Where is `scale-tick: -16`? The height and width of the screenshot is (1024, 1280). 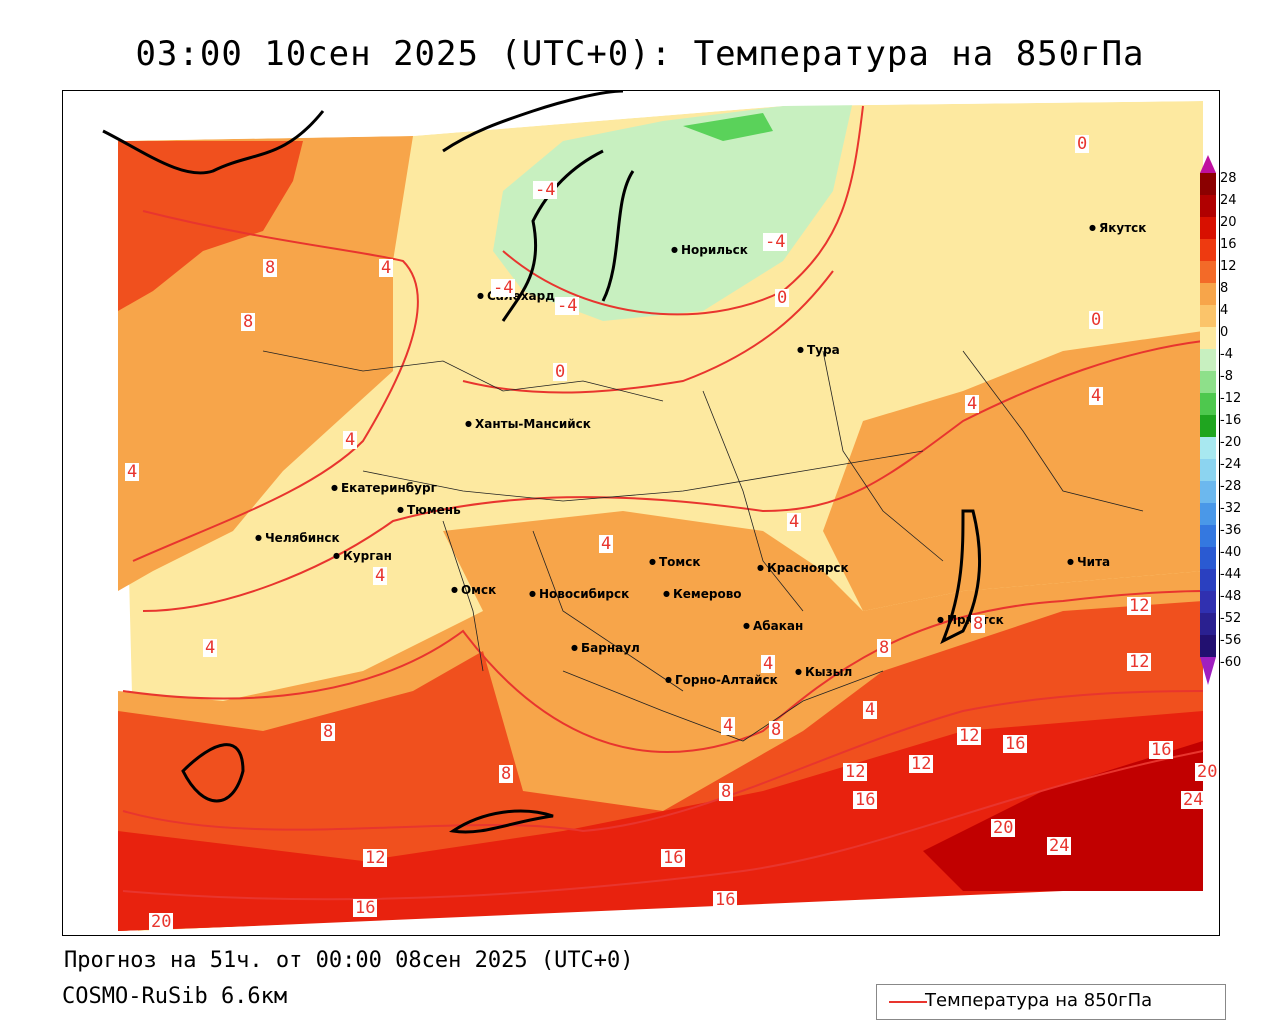
scale-tick: -16 is located at coordinates (1231, 420).